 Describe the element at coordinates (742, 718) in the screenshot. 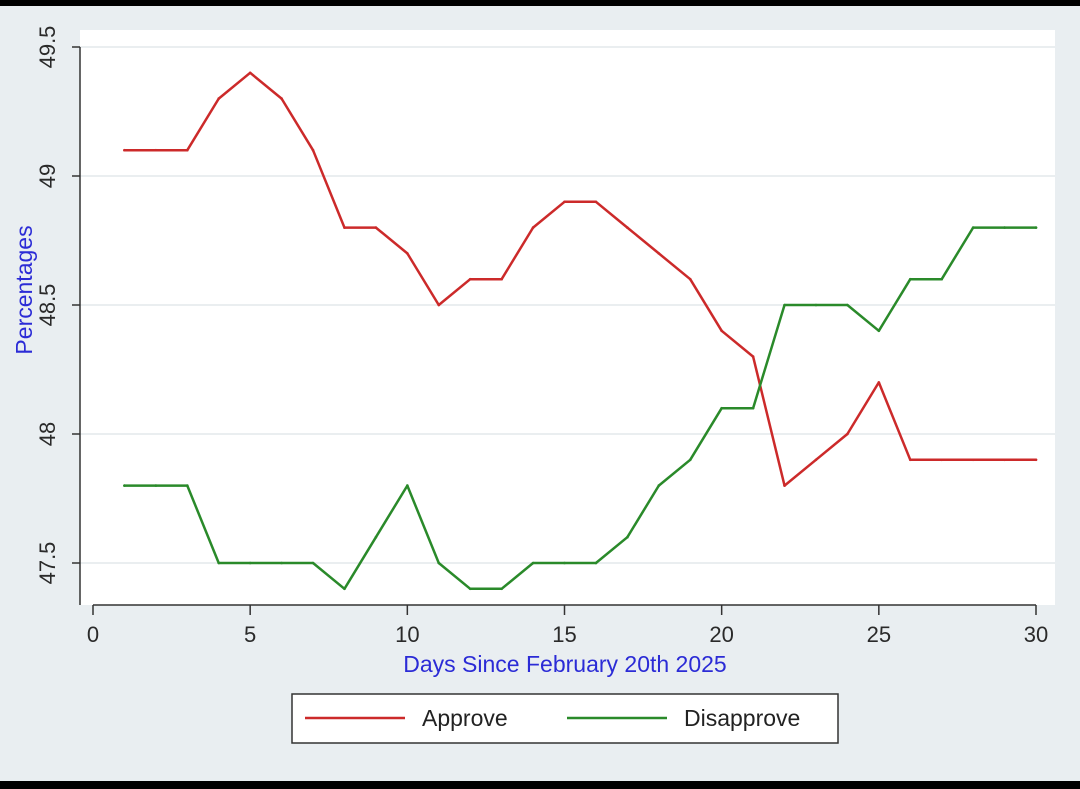

I see `legend-label-disapprove: Disapprove` at that location.